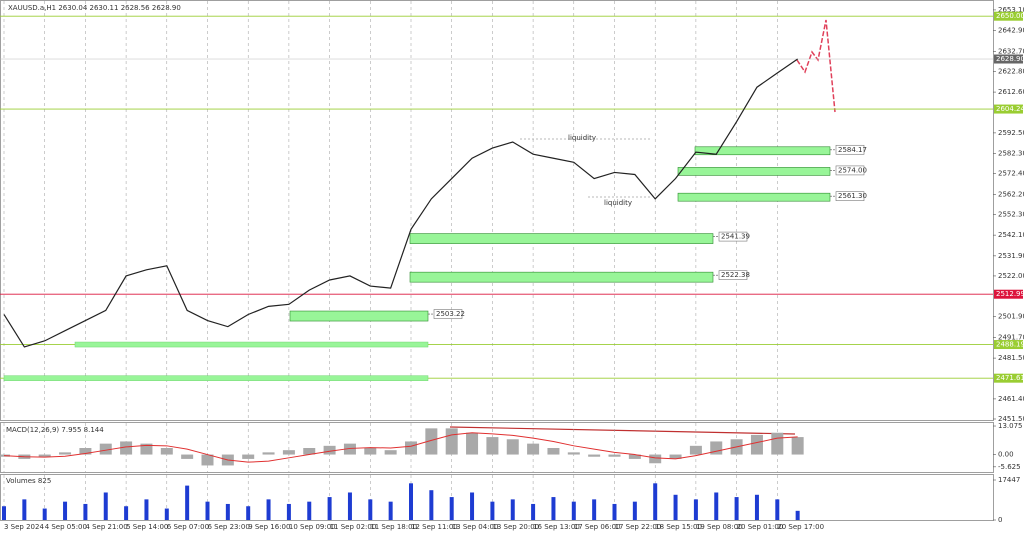 The height and width of the screenshot is (534, 1024). Describe the element at coordinates (1011, 10) in the screenshot. I see `y-tick-label: 2653.10` at that location.